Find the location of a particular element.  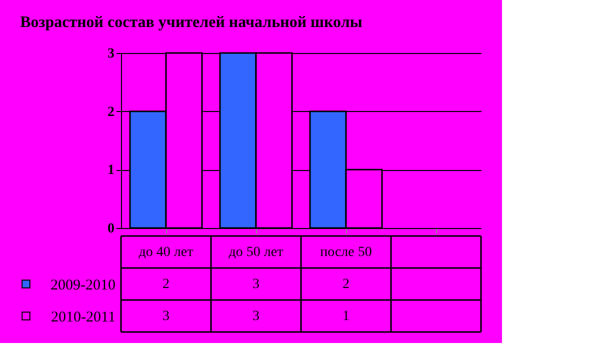

legend-label: 2010-2011 is located at coordinates (83, 318).